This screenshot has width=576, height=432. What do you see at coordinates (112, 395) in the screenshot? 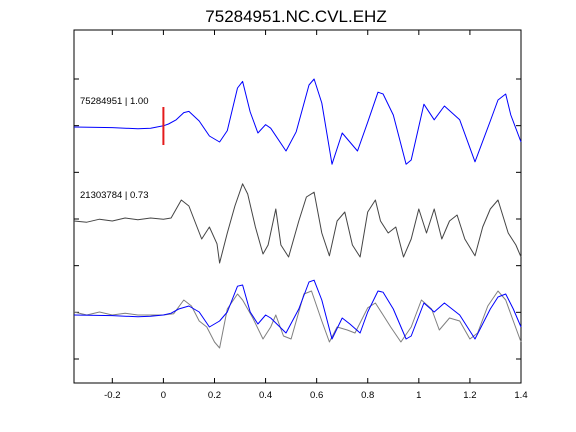
I see `x-tick-label: -0.2` at bounding box center [112, 395].